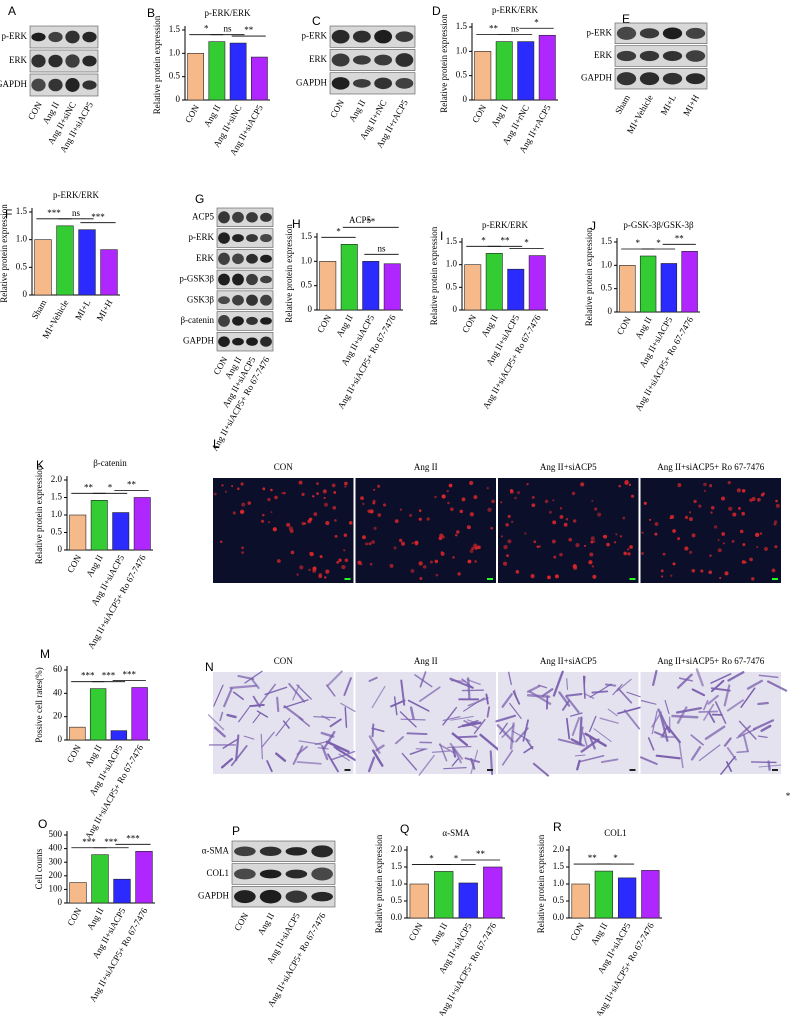  I want to click on significance-label: ***, so click(111, 842).